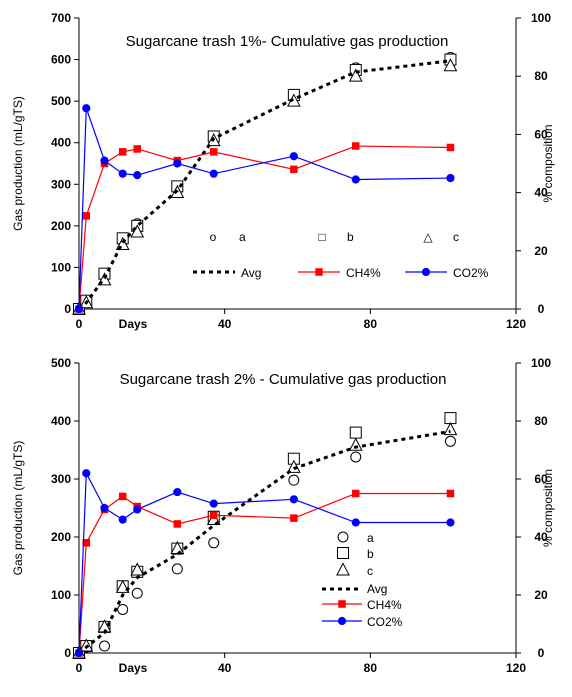  What do you see at coordinates (61, 421) in the screenshot?
I see `y-tick-label: 400` at bounding box center [61, 421].